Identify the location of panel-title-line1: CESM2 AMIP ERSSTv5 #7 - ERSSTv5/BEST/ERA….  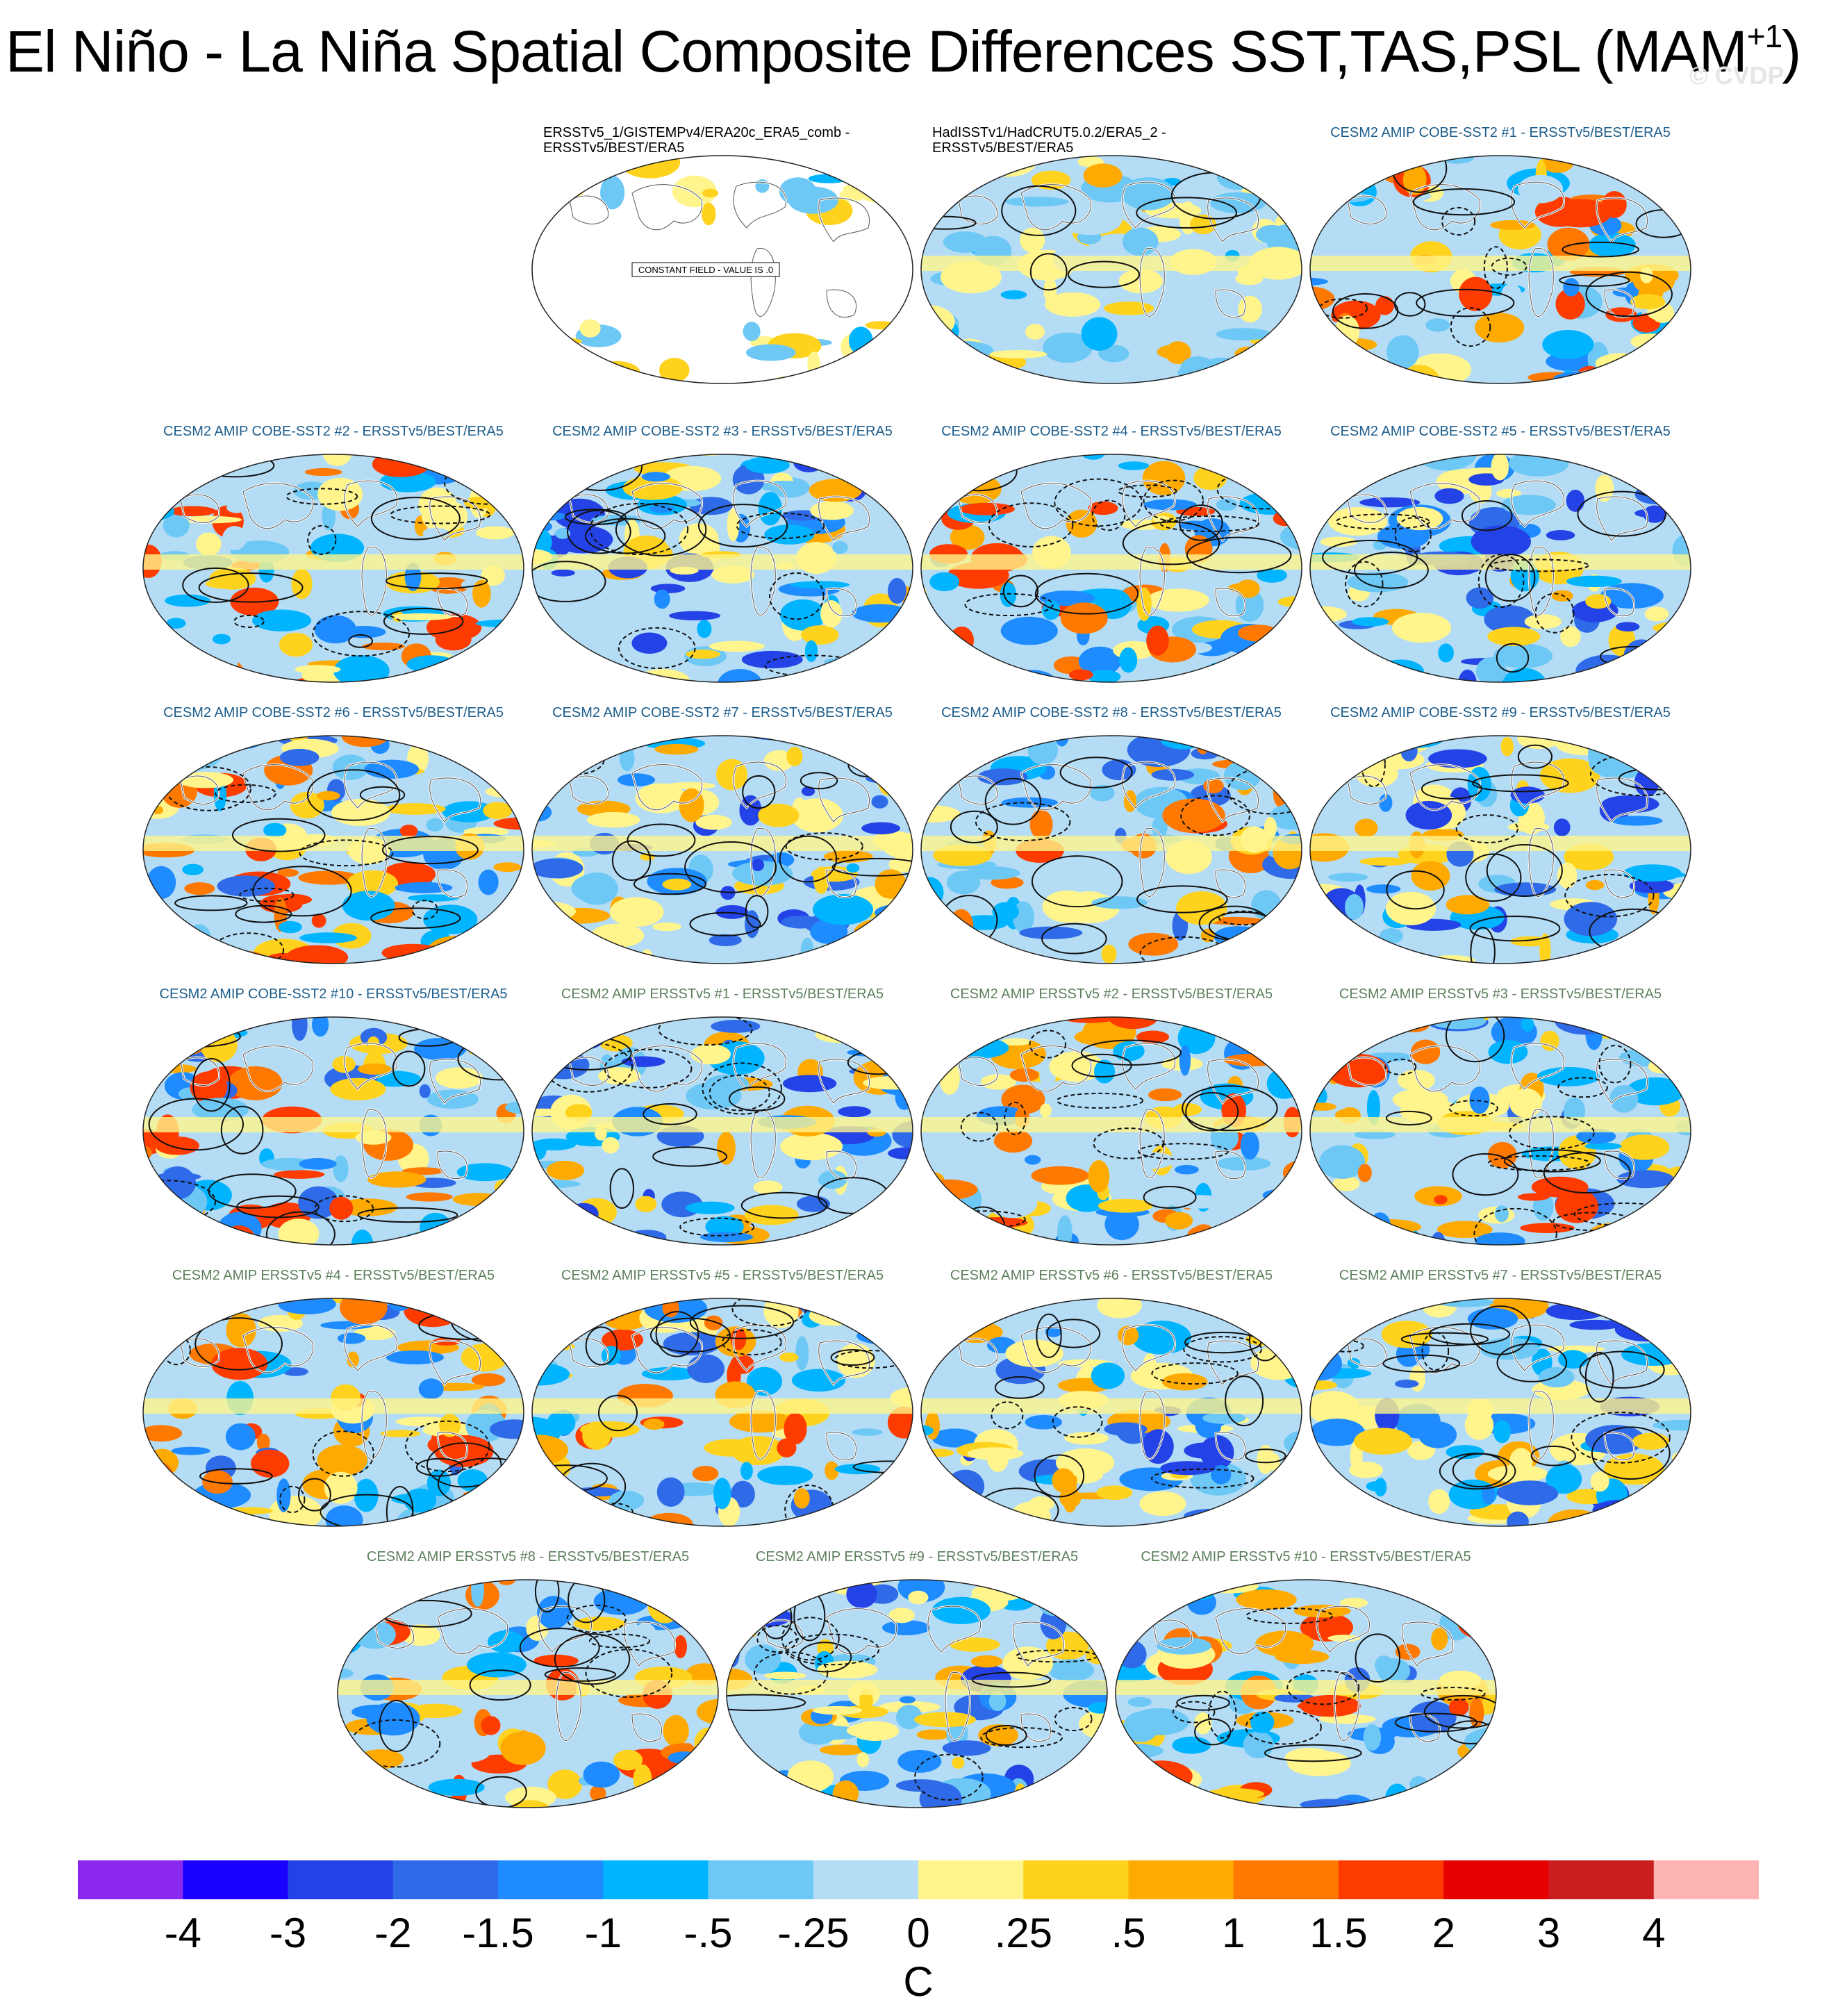
(1501, 1275).